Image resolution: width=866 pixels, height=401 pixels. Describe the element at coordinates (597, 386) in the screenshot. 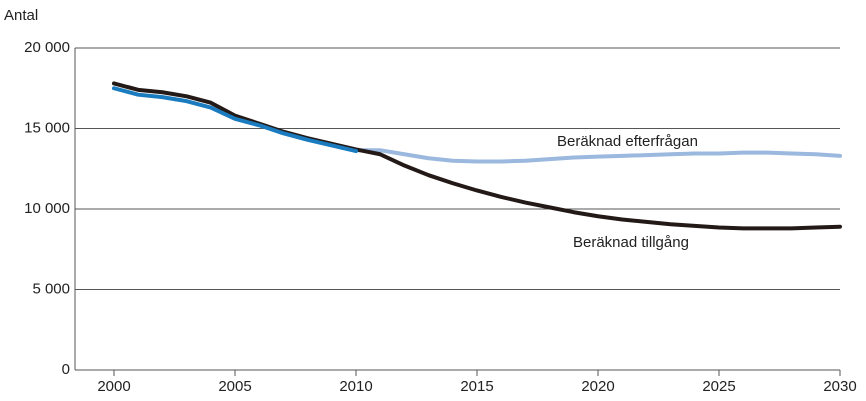

I see `x-tick-label: 2020` at that location.